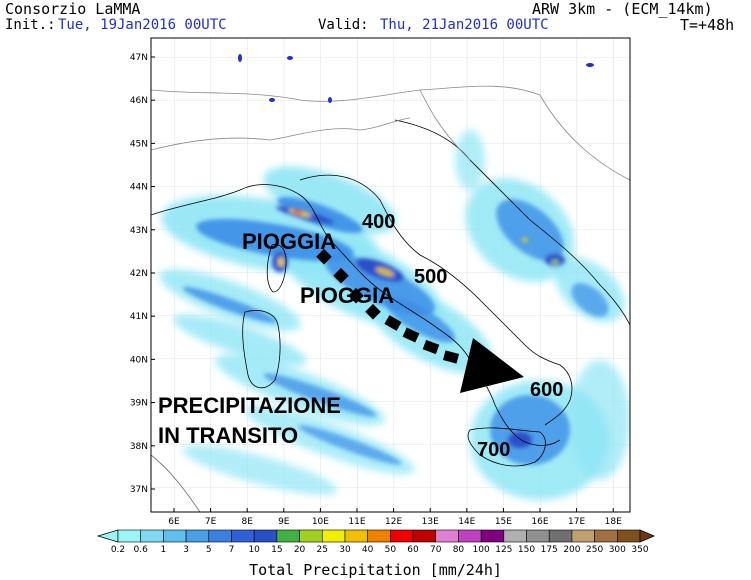 The width and height of the screenshot is (751, 580). I want to click on colorbar-label: 125, so click(504, 550).